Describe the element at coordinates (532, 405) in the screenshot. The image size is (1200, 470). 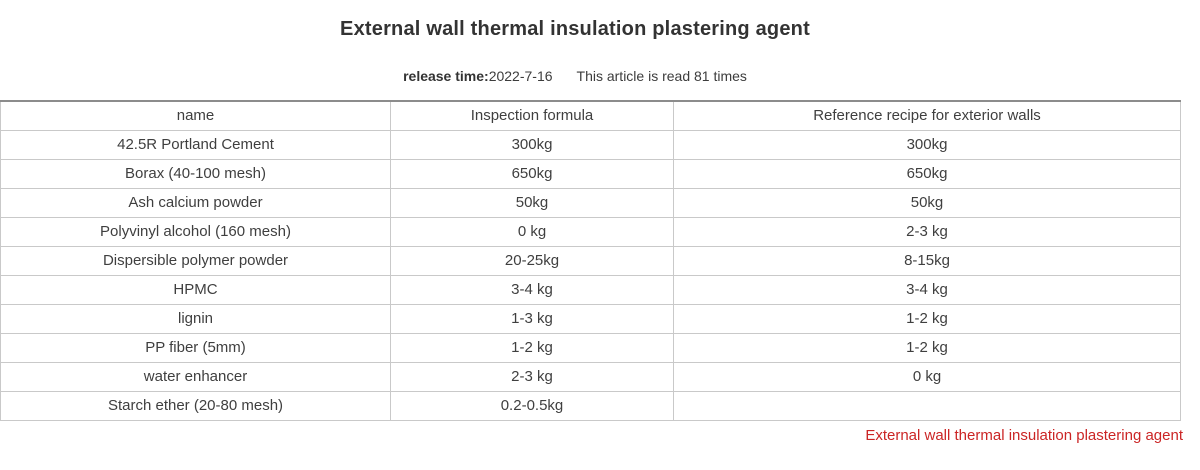
I see `table-cell: 0.2-0.5kg` at that location.